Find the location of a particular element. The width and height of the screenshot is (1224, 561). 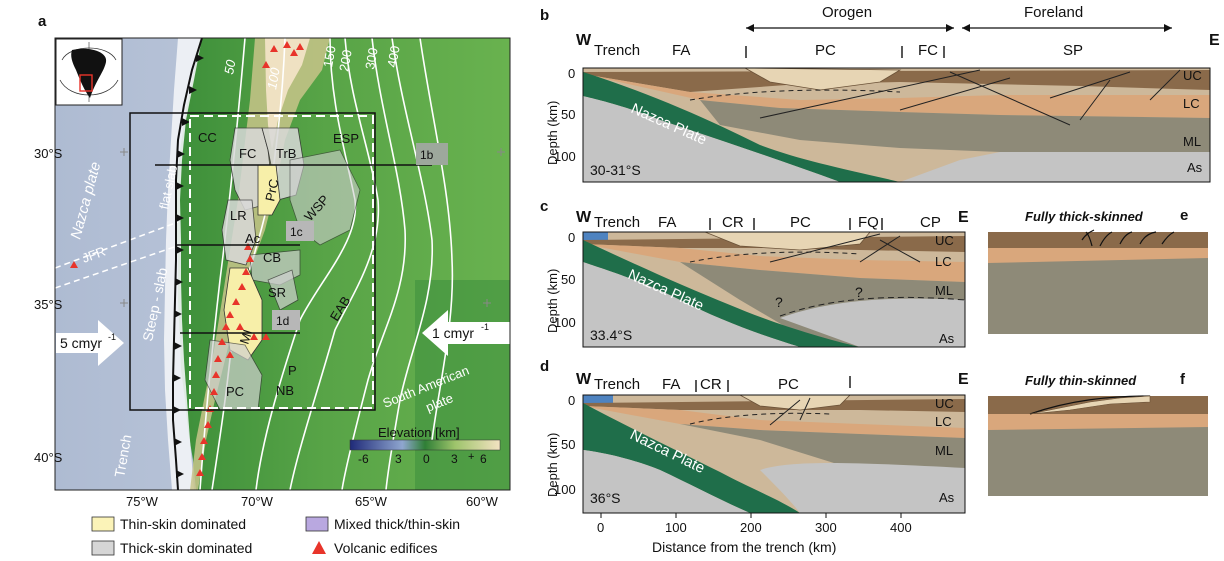

section-b is located at coordinates (896, 125).